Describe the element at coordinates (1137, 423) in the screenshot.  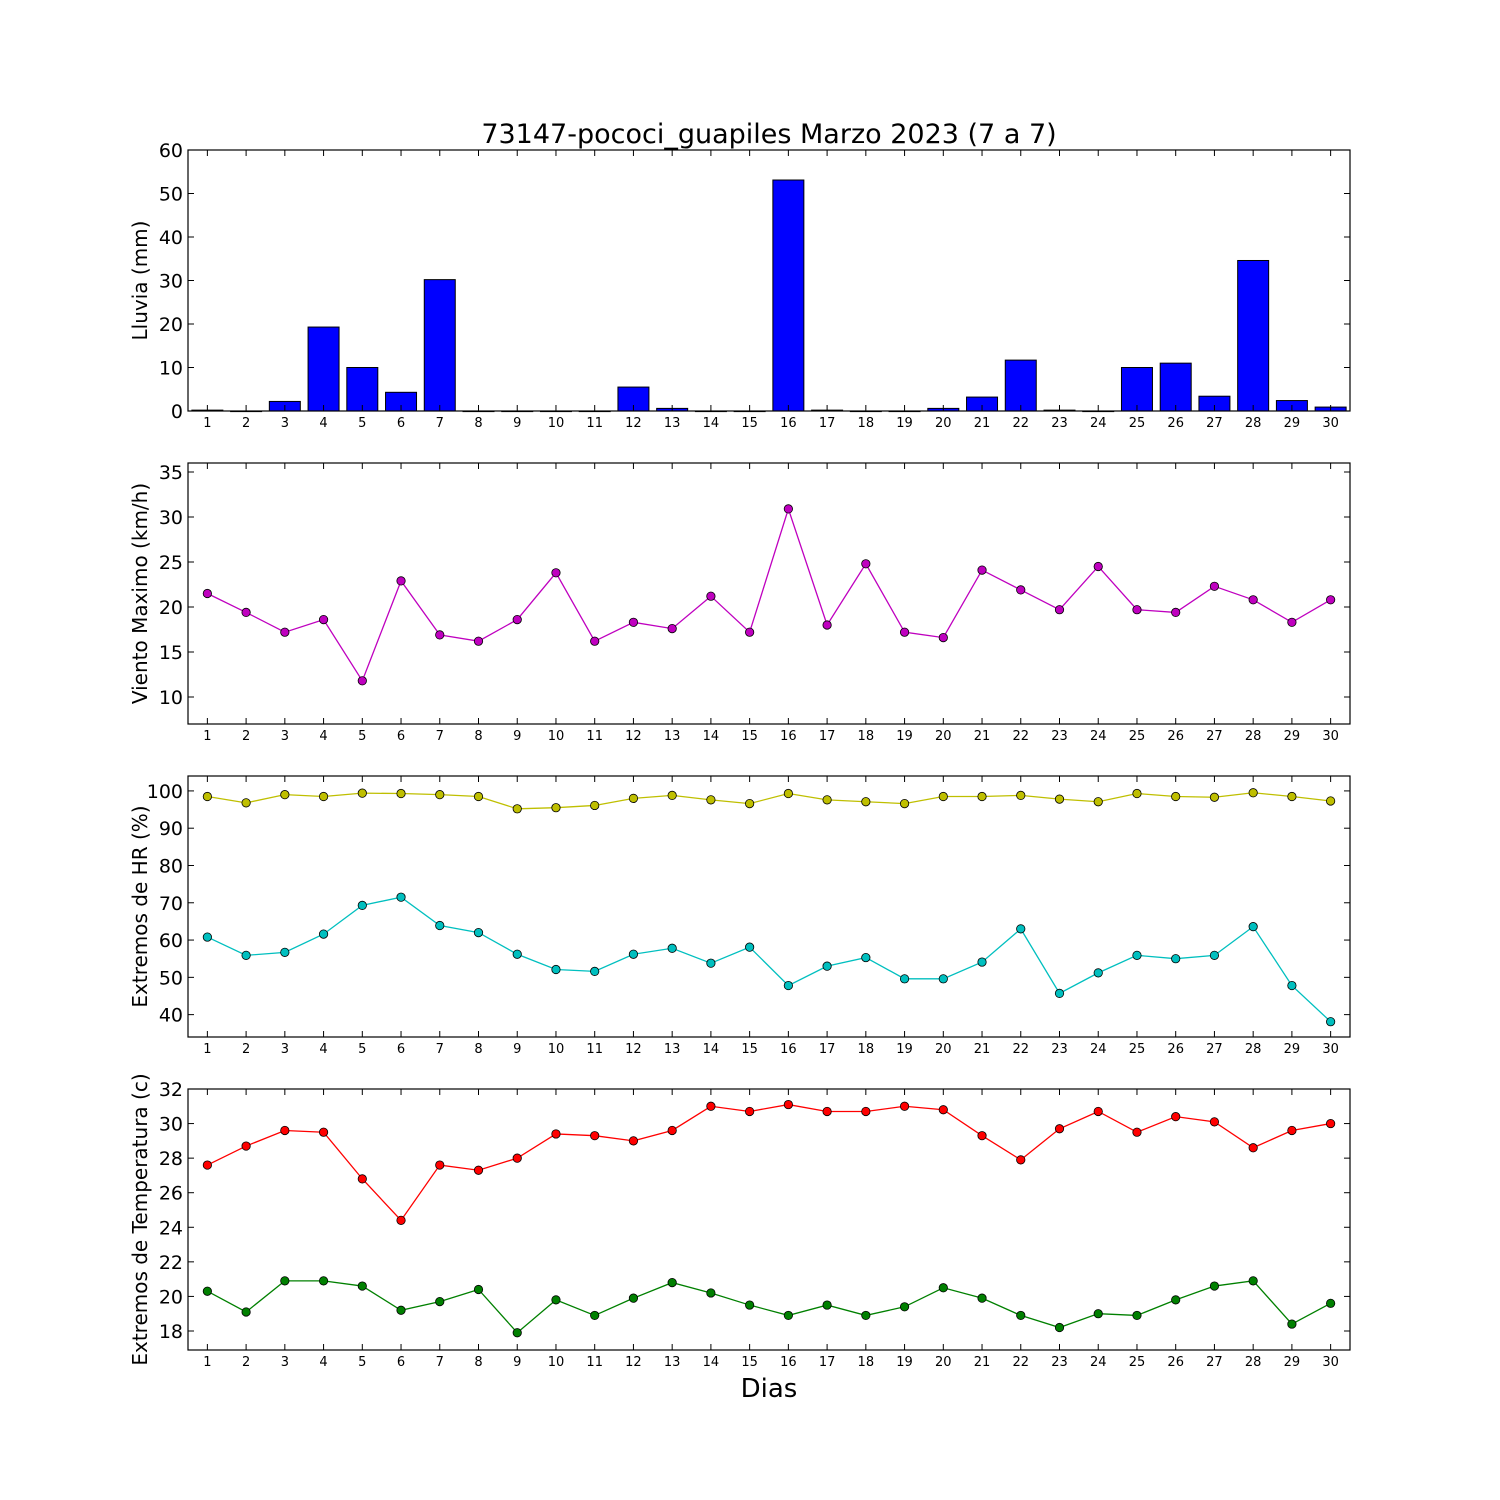
I see `x-tick-label: 25` at that location.